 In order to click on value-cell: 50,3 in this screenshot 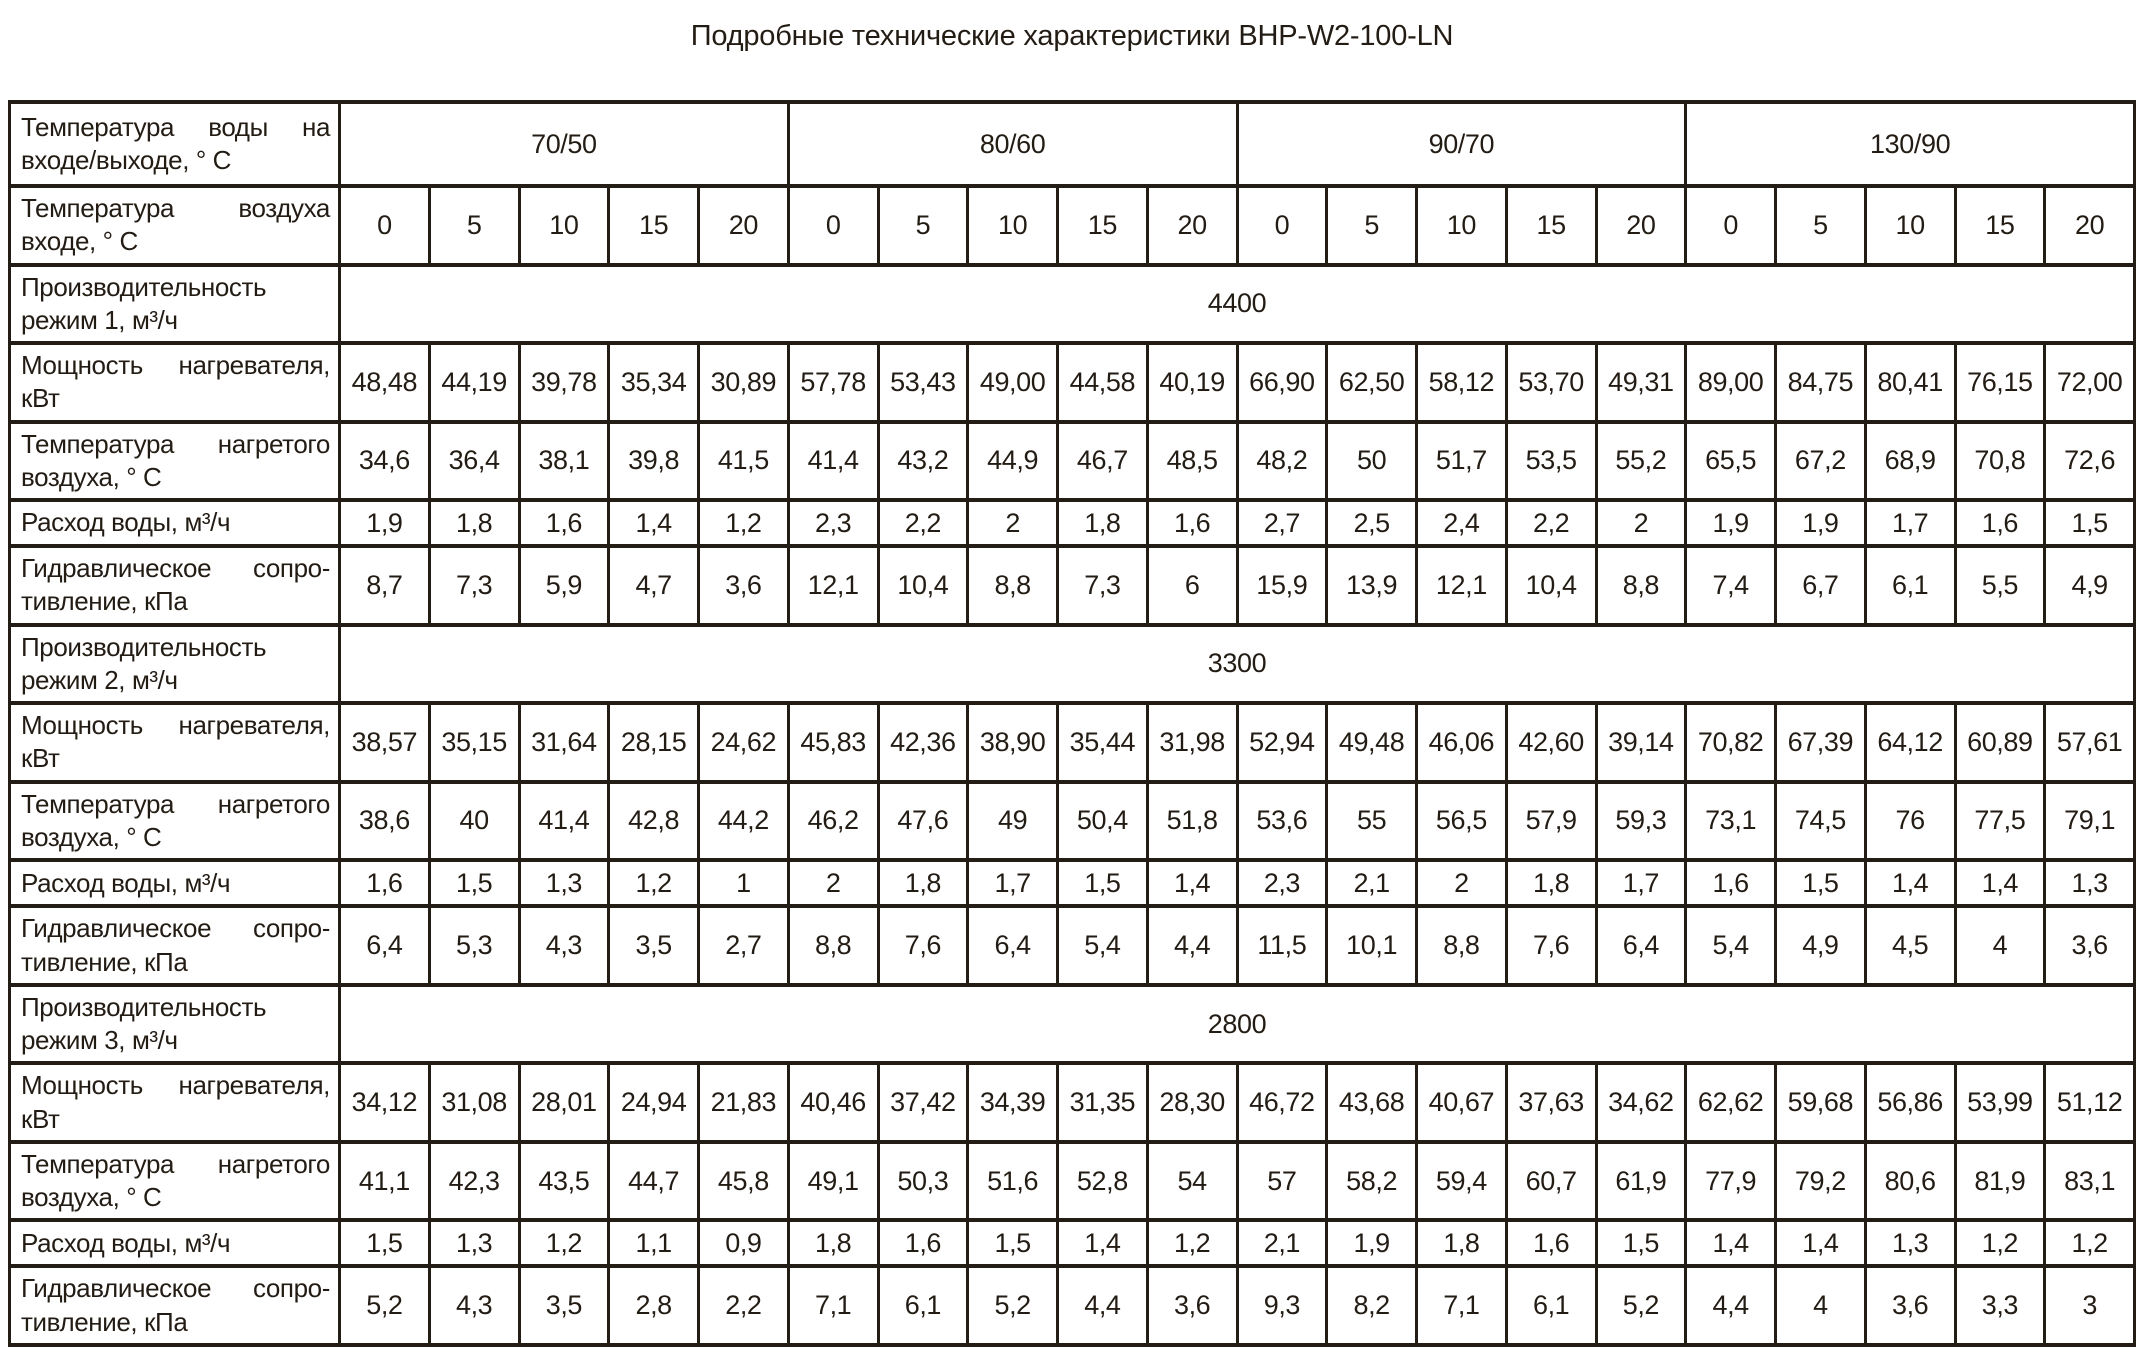, I will do `click(923, 1181)`.